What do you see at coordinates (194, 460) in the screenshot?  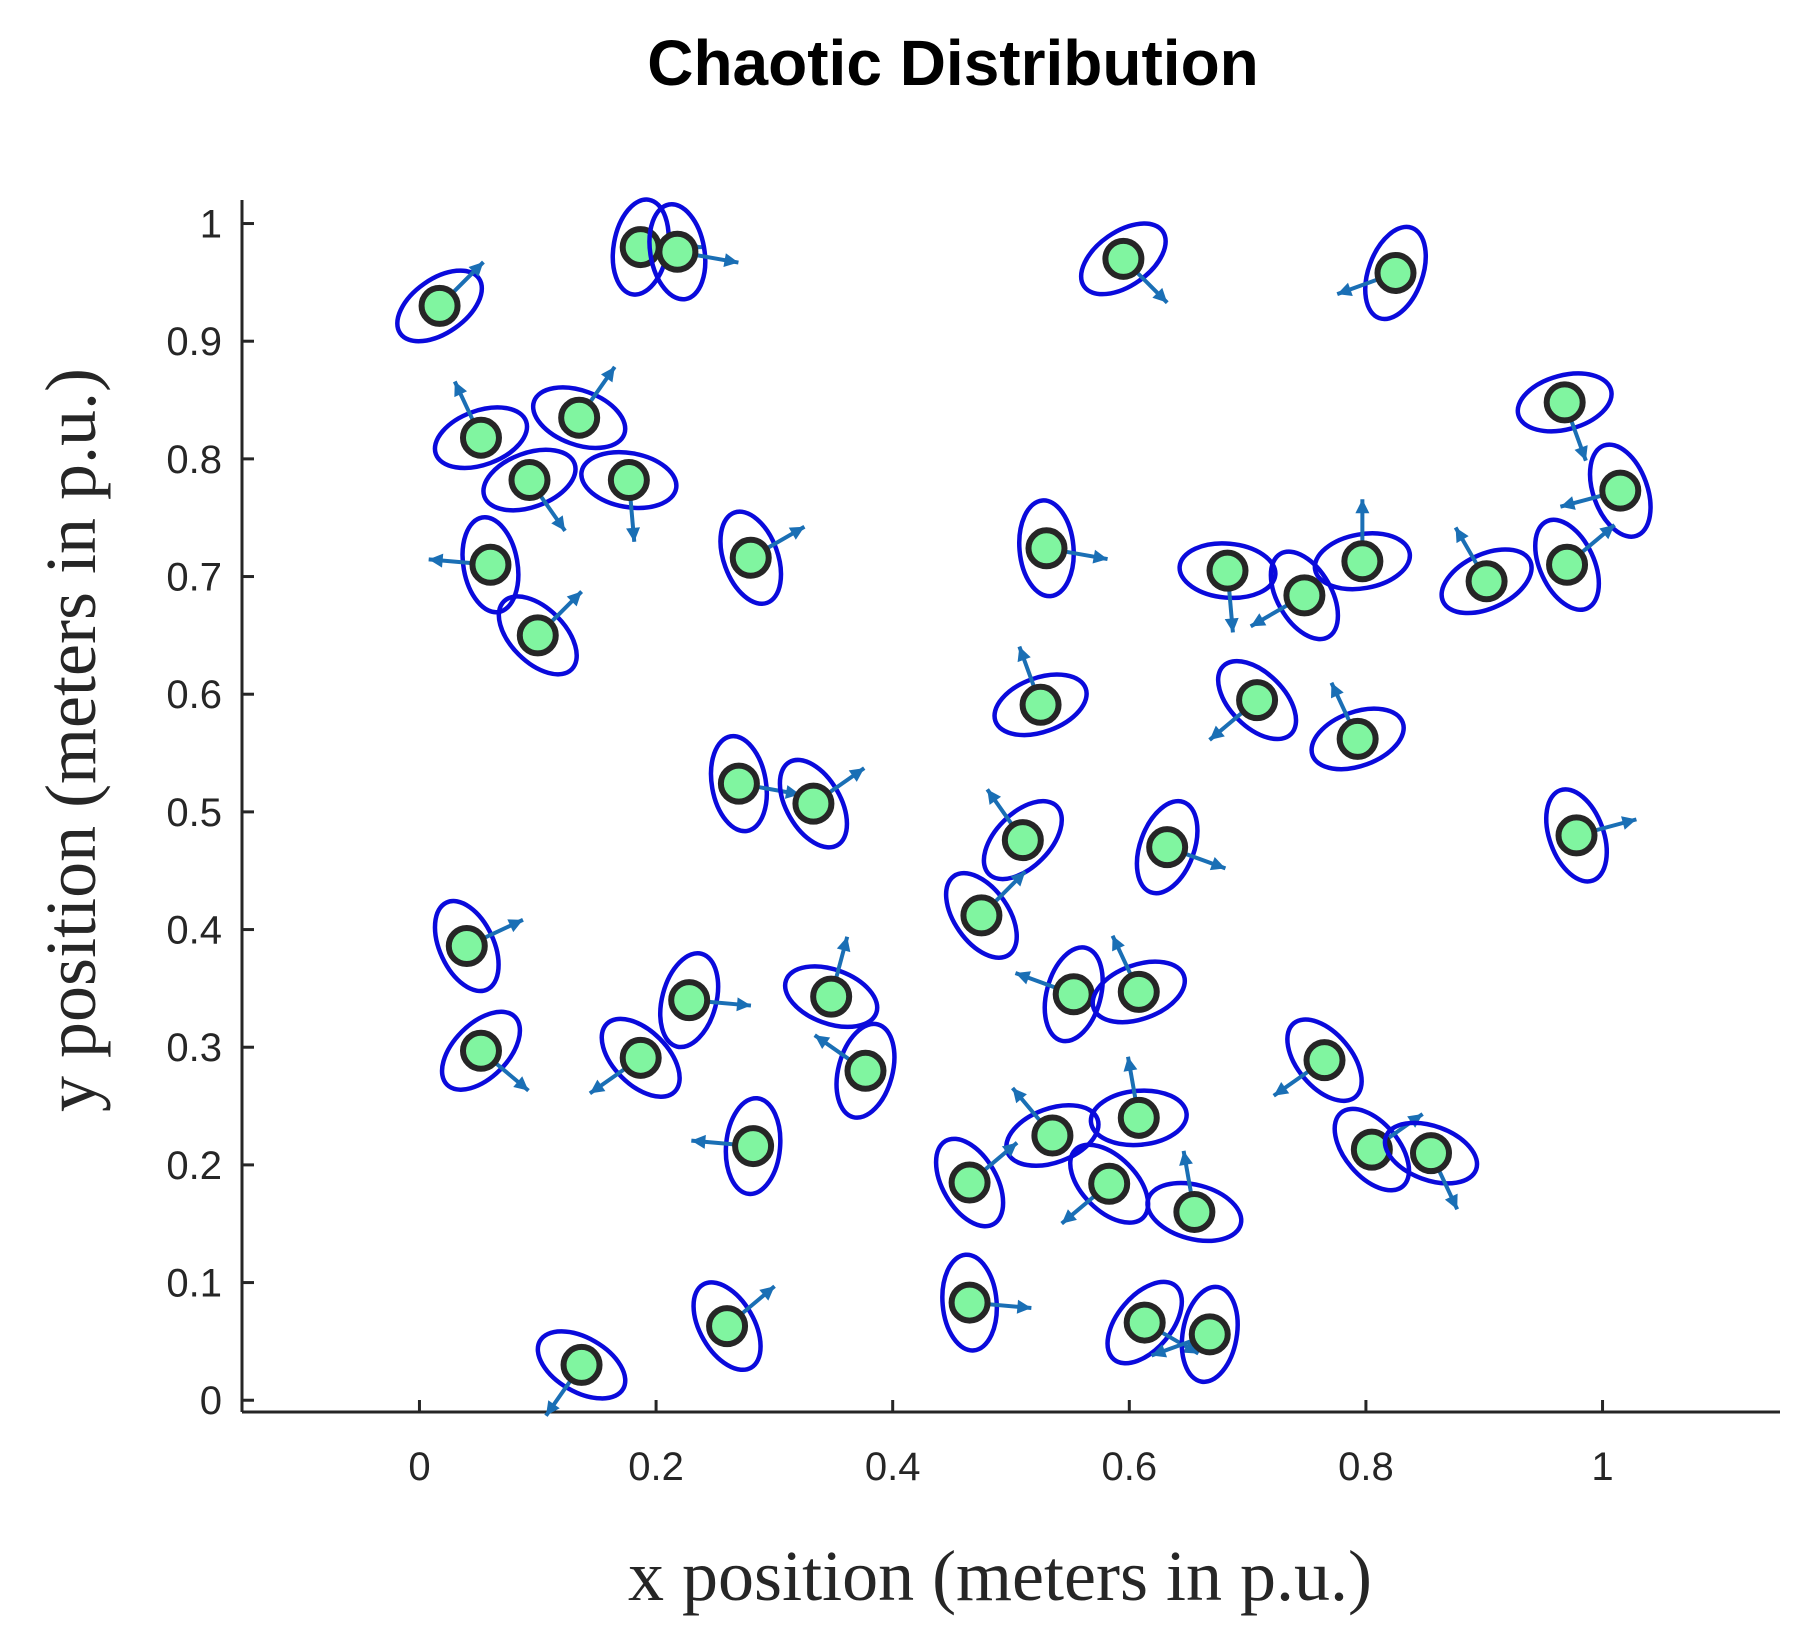 I see `y-tick-label: 0.8` at bounding box center [194, 460].